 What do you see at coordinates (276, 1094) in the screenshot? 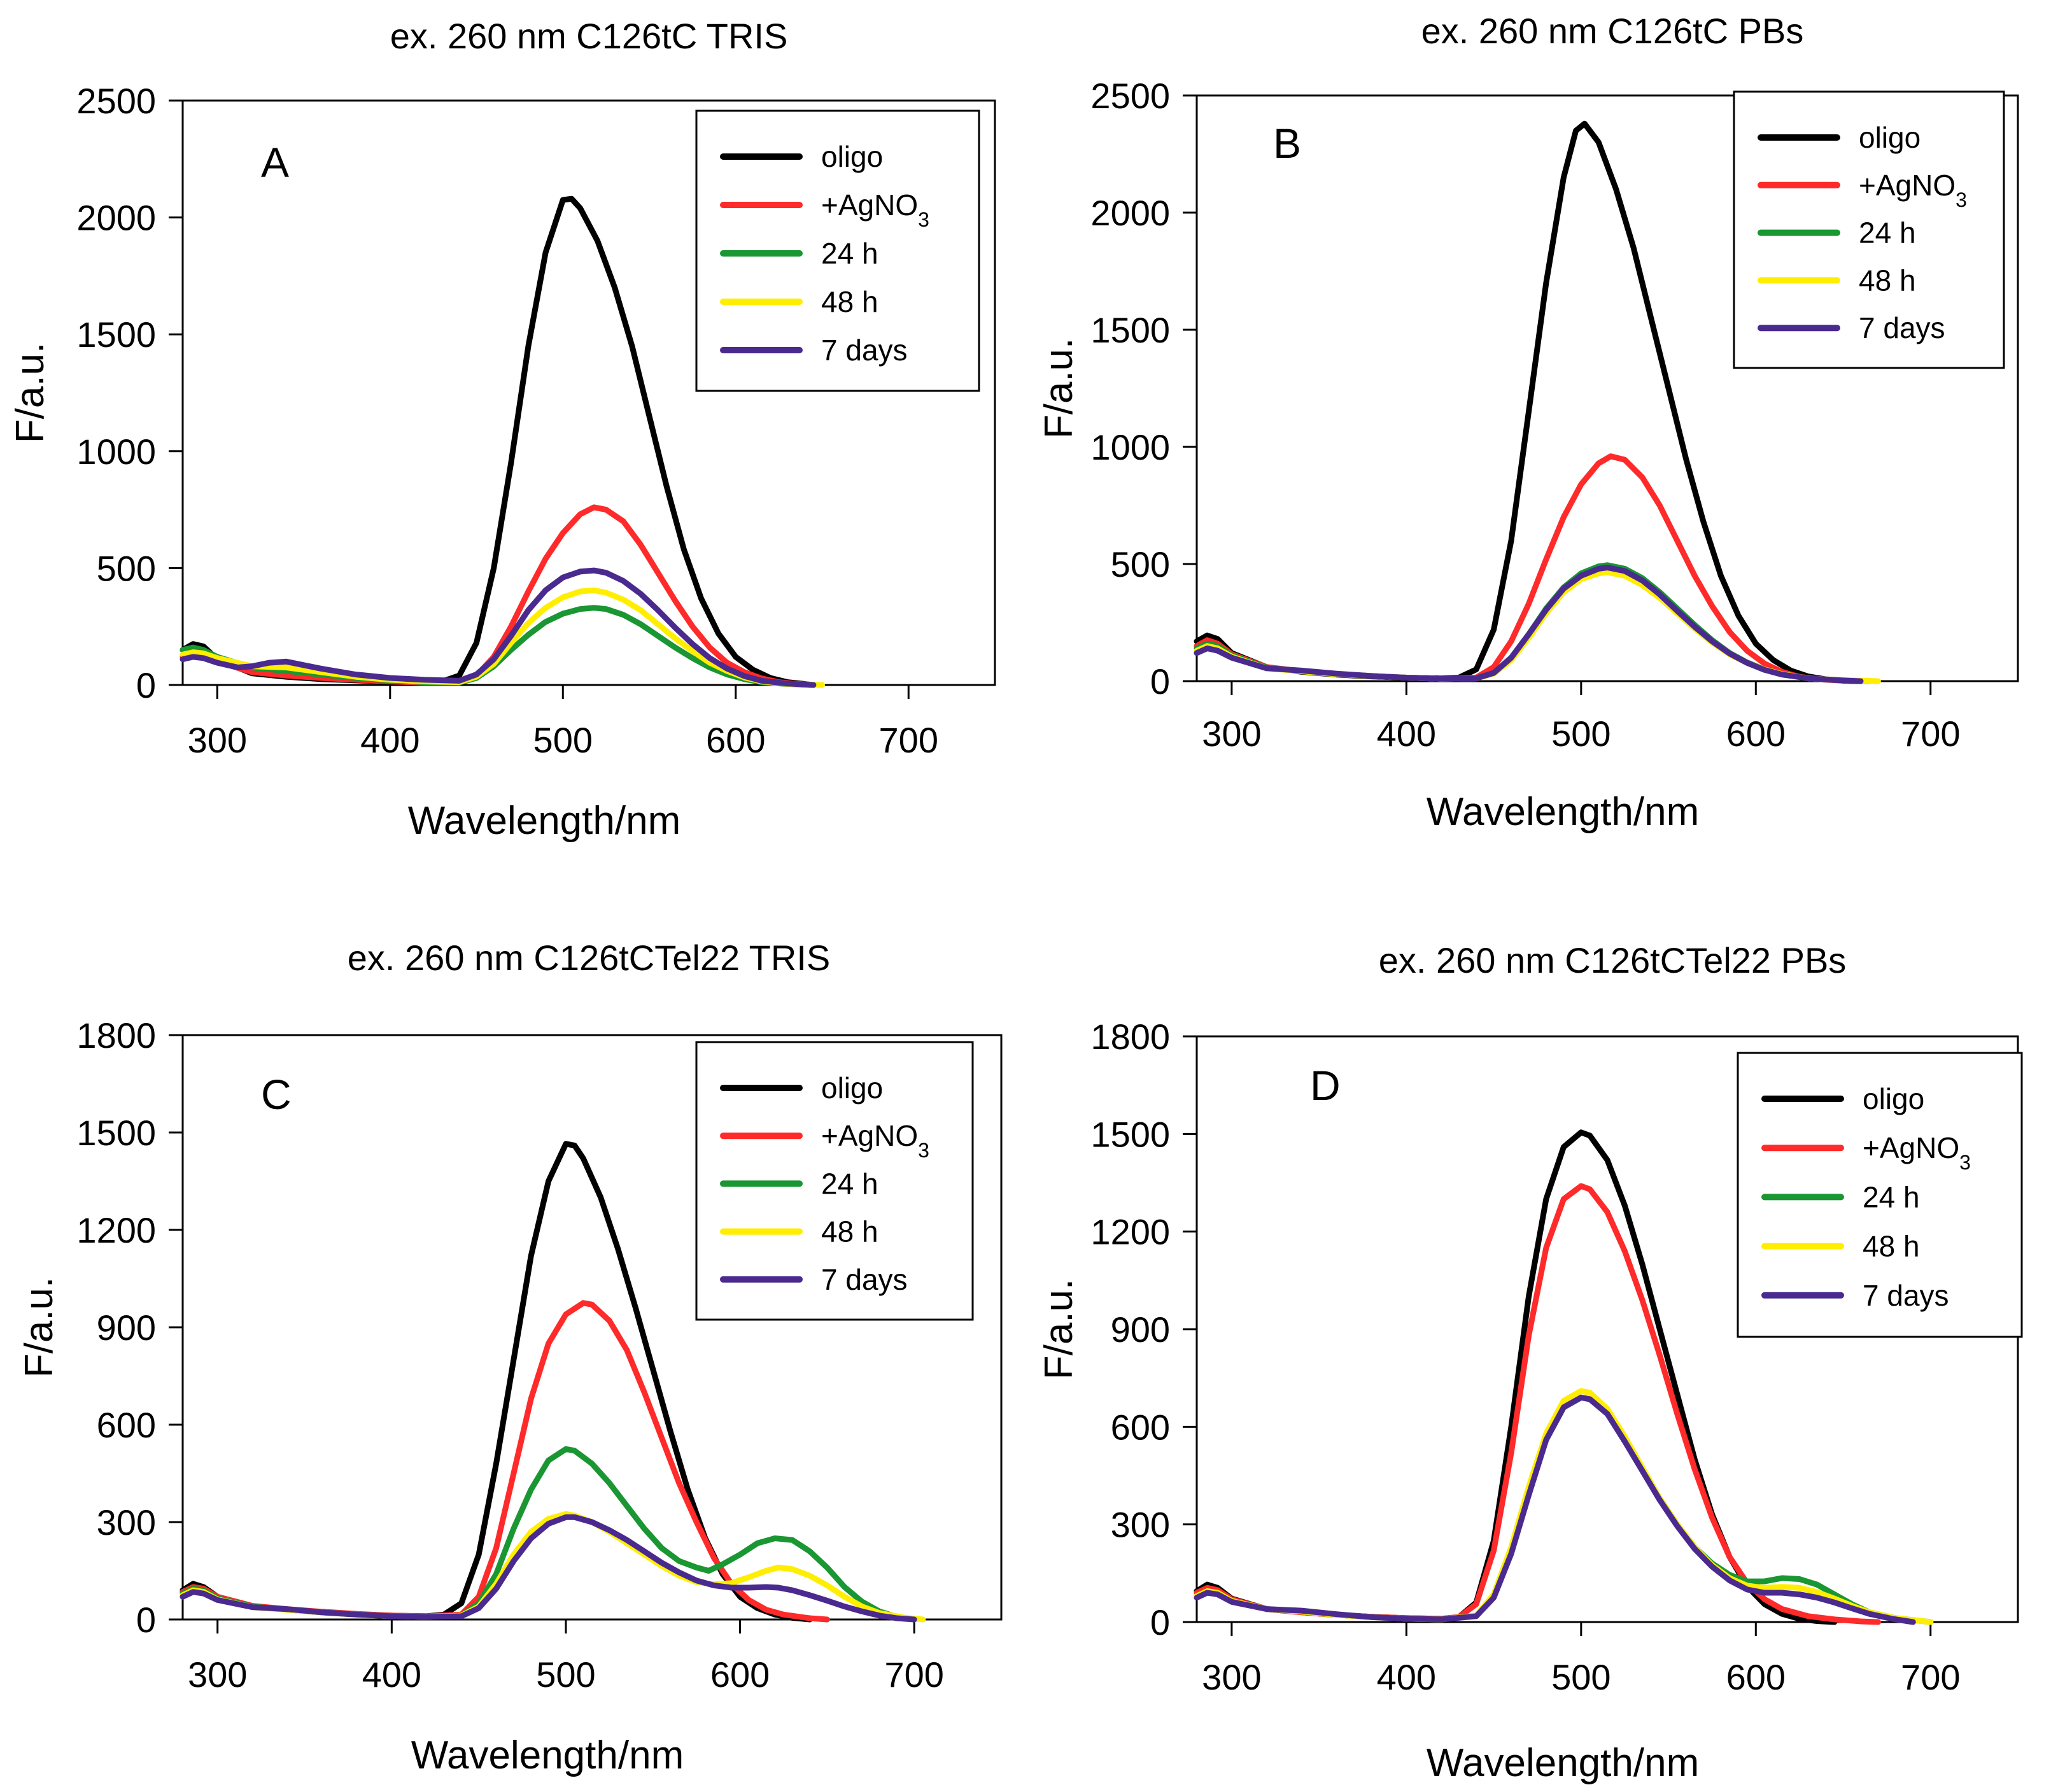
I see `panel-letter: C` at bounding box center [276, 1094].